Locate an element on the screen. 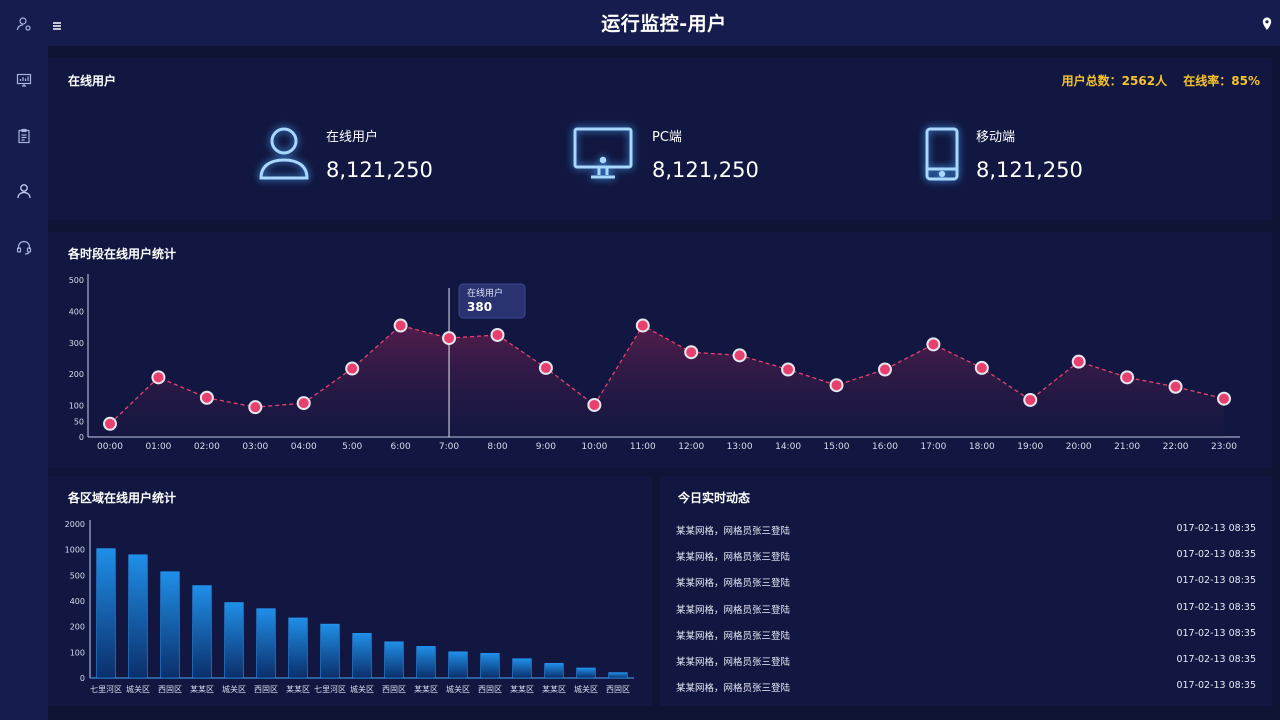  user-settings-icon is located at coordinates (24, 24).